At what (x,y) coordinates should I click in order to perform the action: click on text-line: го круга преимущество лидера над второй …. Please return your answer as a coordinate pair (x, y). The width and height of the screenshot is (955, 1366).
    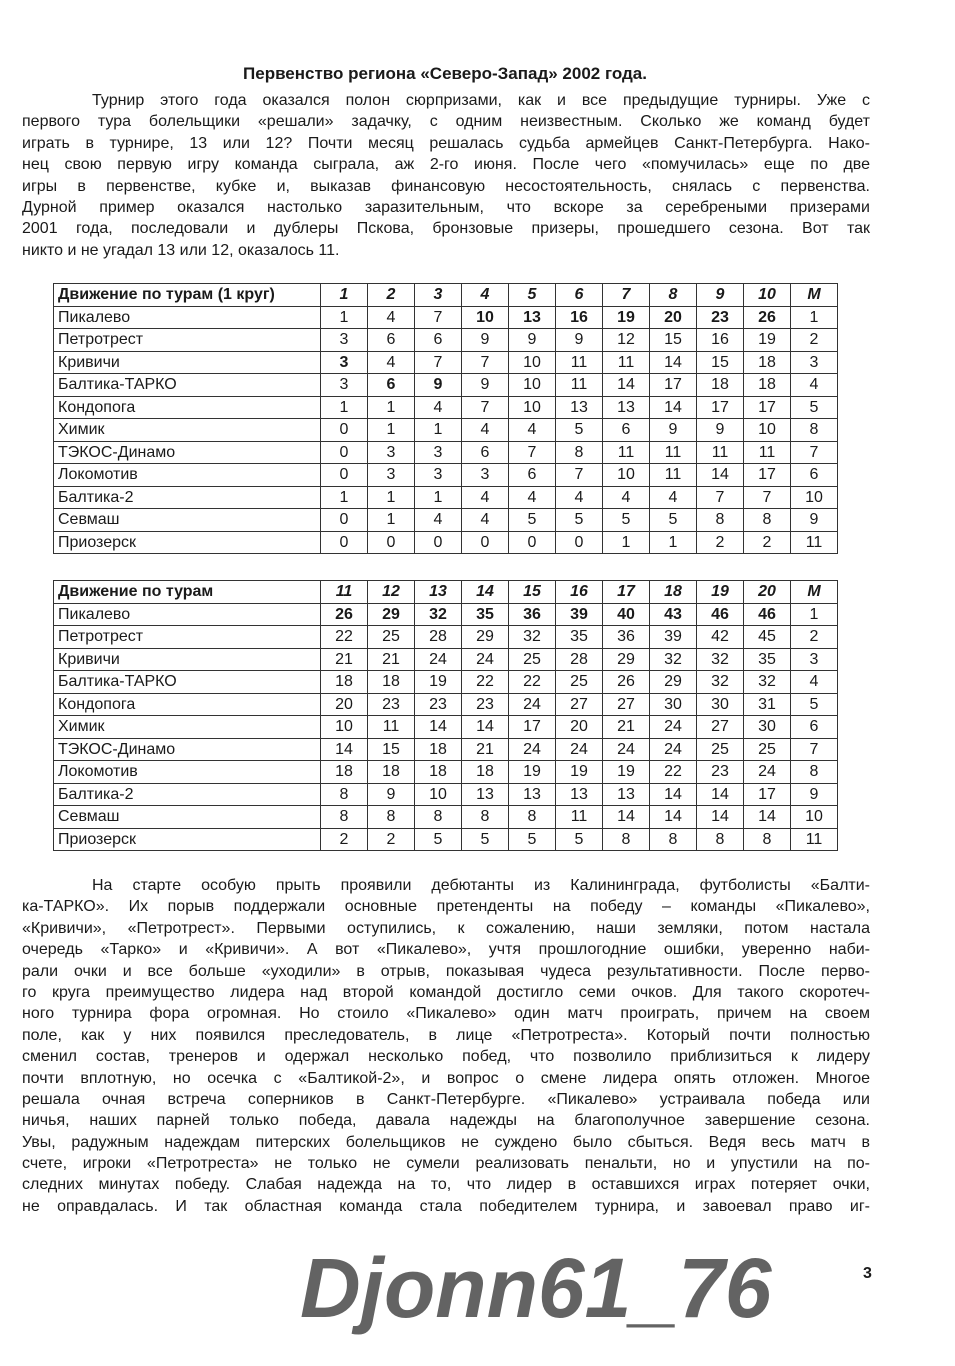
    Looking at the image, I should click on (446, 992).